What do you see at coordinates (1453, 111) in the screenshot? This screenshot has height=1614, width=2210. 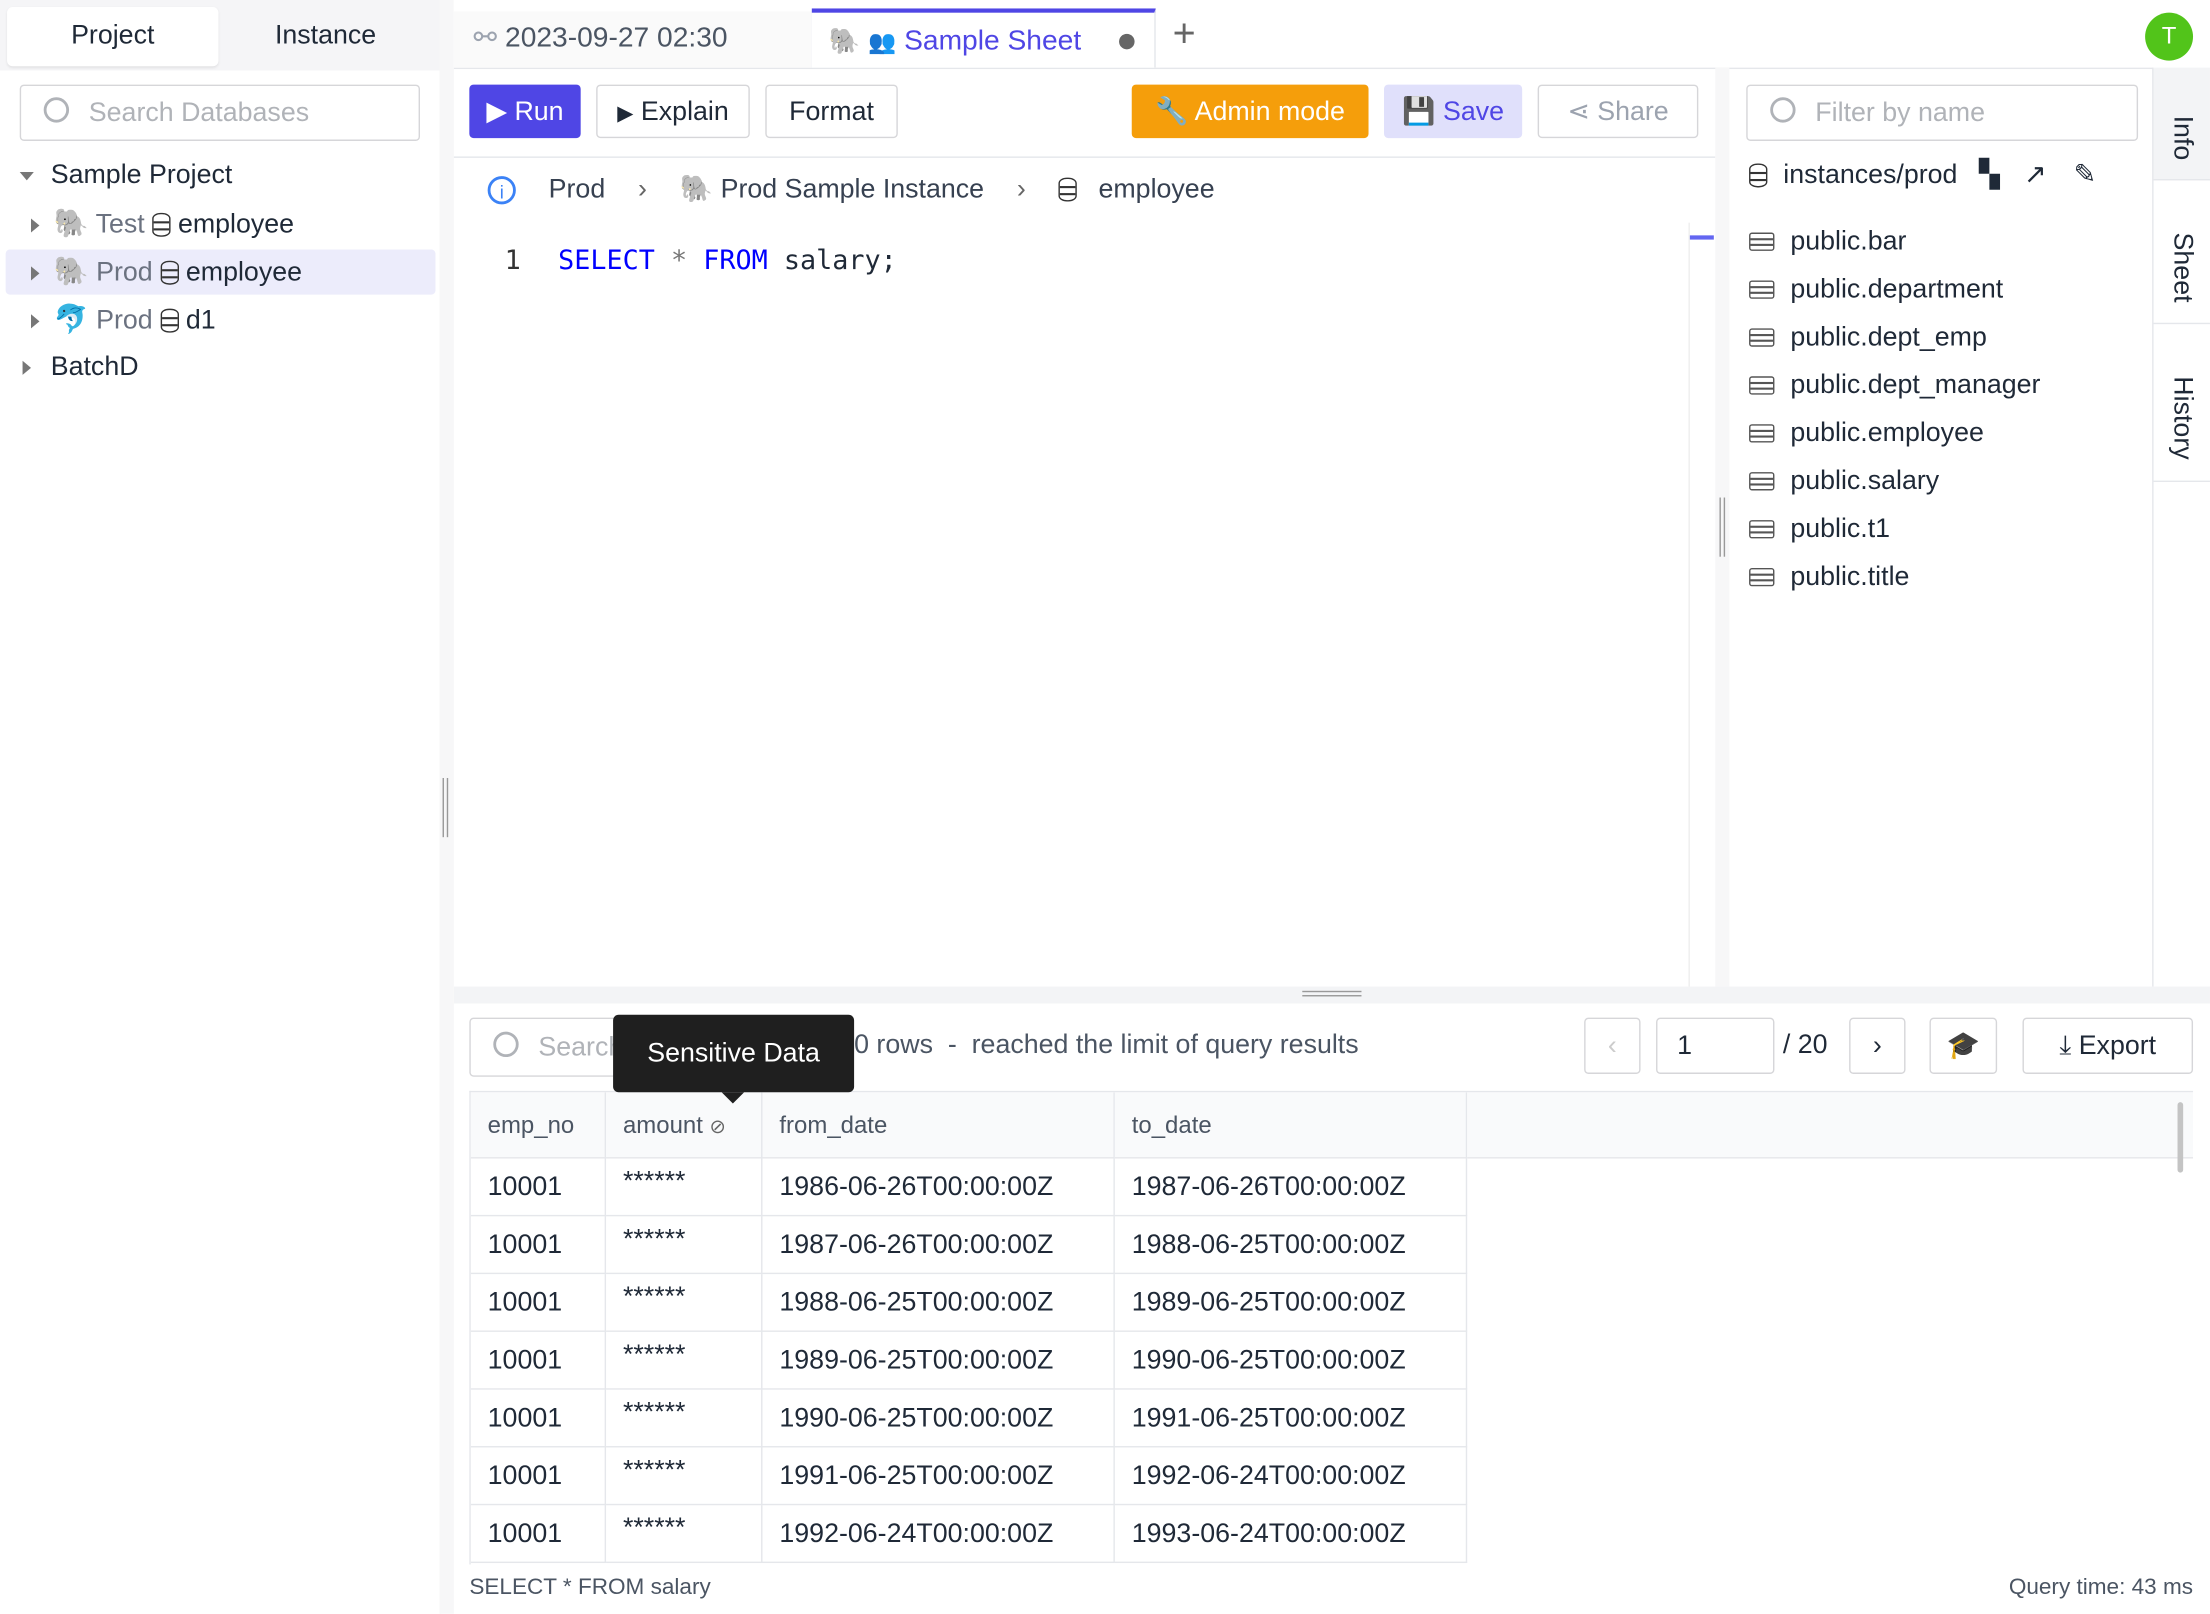 I see `save-button: 💾 Save` at bounding box center [1453, 111].